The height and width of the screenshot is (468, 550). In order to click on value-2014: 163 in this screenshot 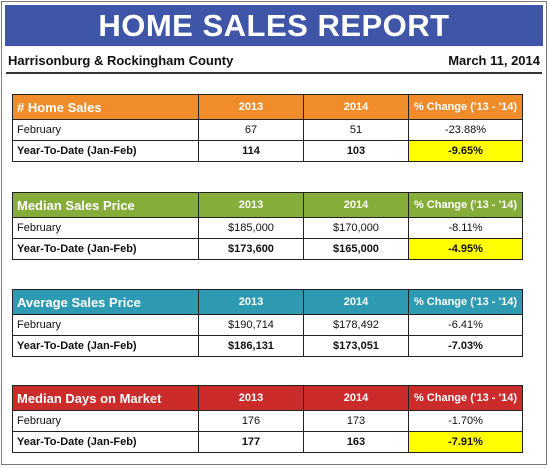, I will do `click(356, 442)`.